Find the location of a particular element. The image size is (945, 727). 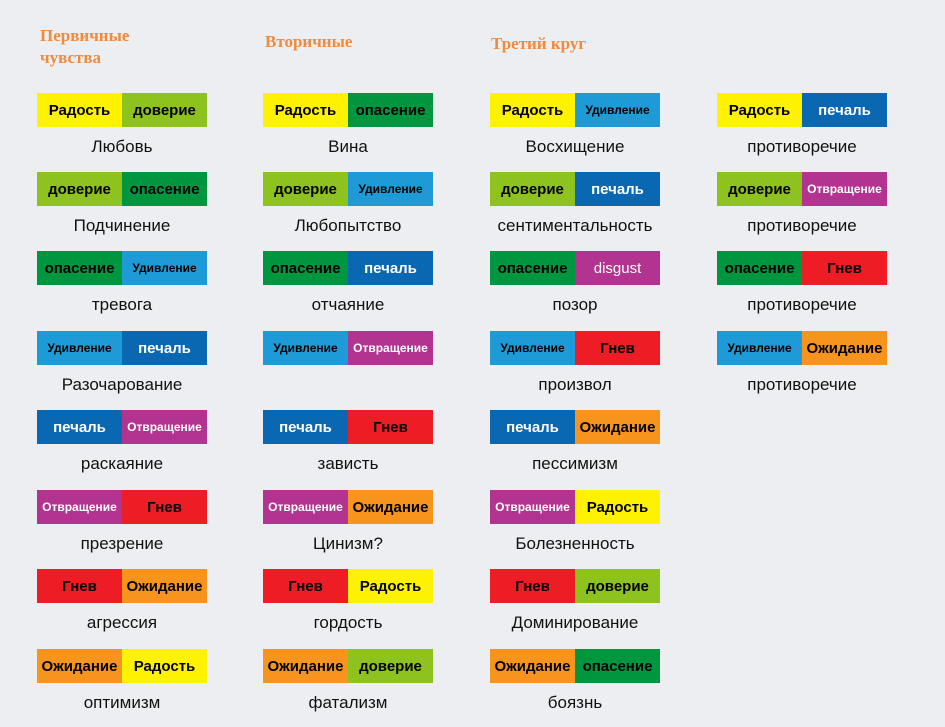

result-label: сентиментальность is located at coordinates (575, 225).